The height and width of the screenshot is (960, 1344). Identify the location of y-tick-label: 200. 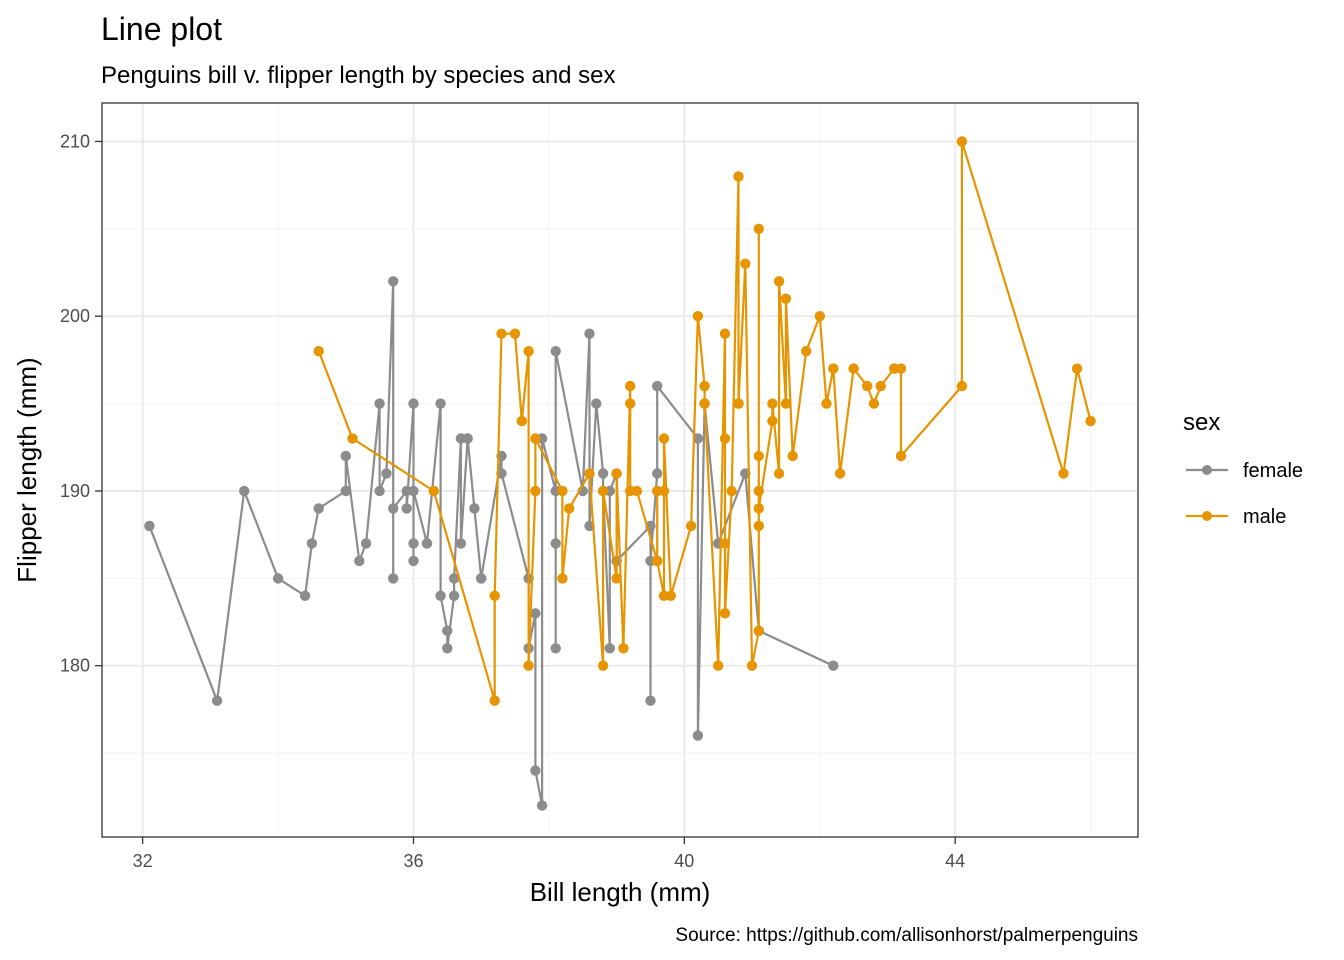
(75, 316).